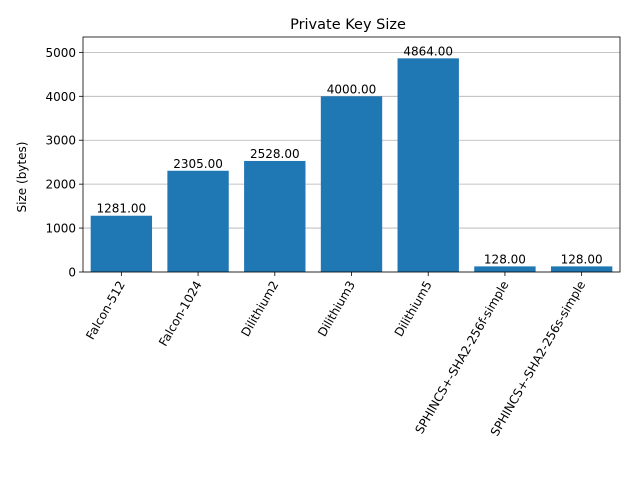 The image size is (640, 480). Describe the element at coordinates (122, 209) in the screenshot. I see `bar-value-label: 1281.00` at that location.